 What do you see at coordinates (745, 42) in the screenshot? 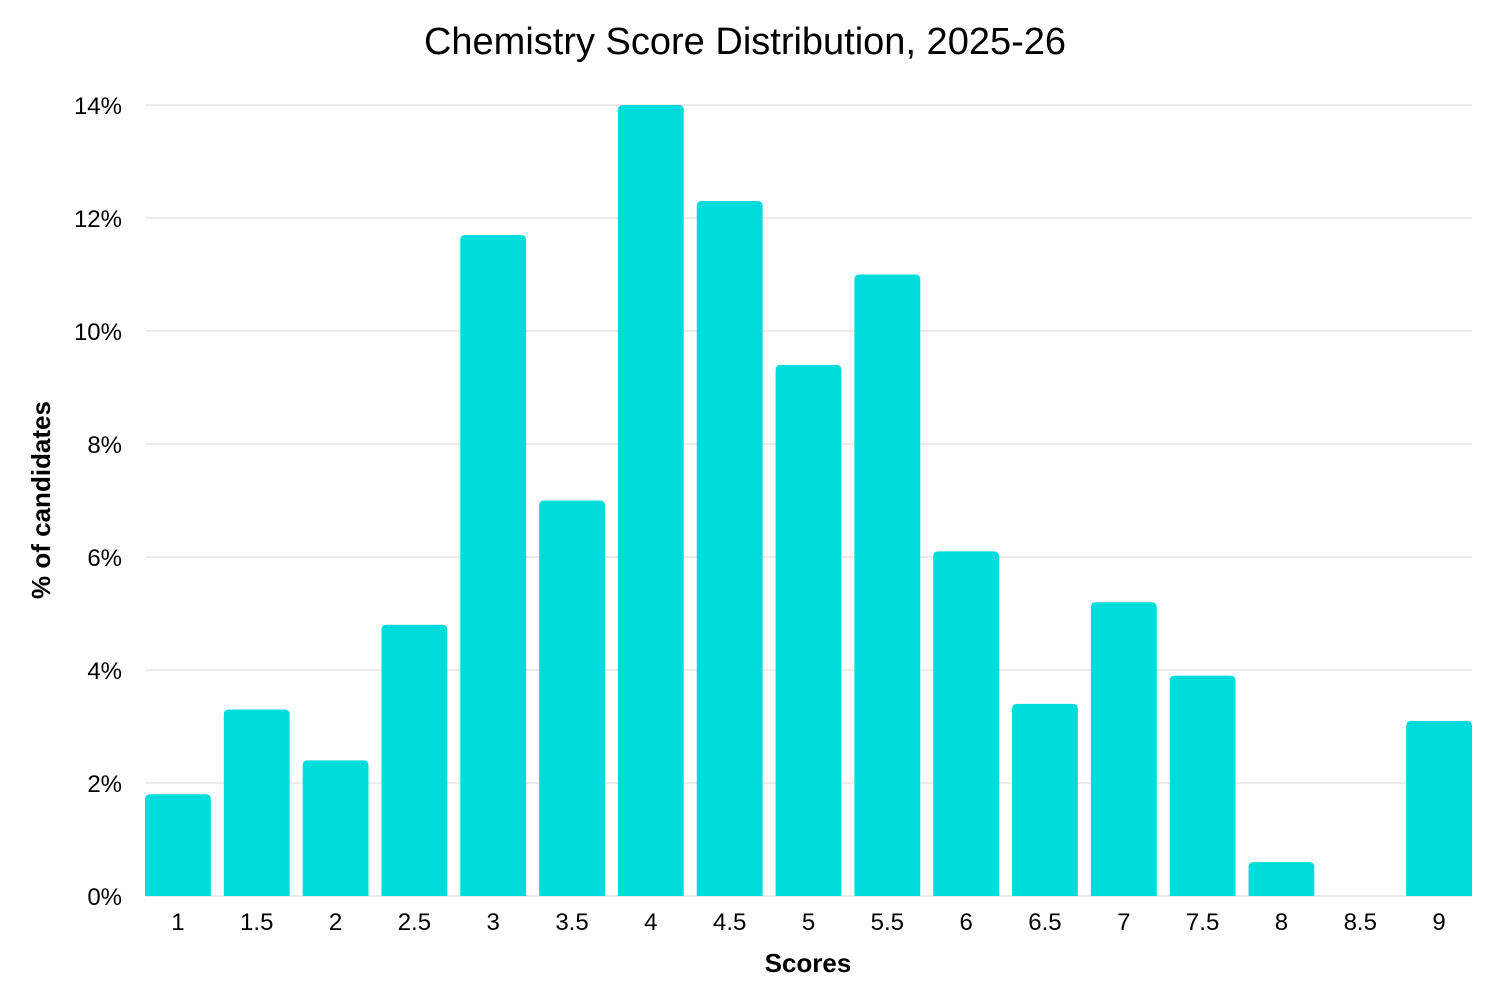
I see `chart-title: Chemistry Score Distribution, 2025-26` at bounding box center [745, 42].